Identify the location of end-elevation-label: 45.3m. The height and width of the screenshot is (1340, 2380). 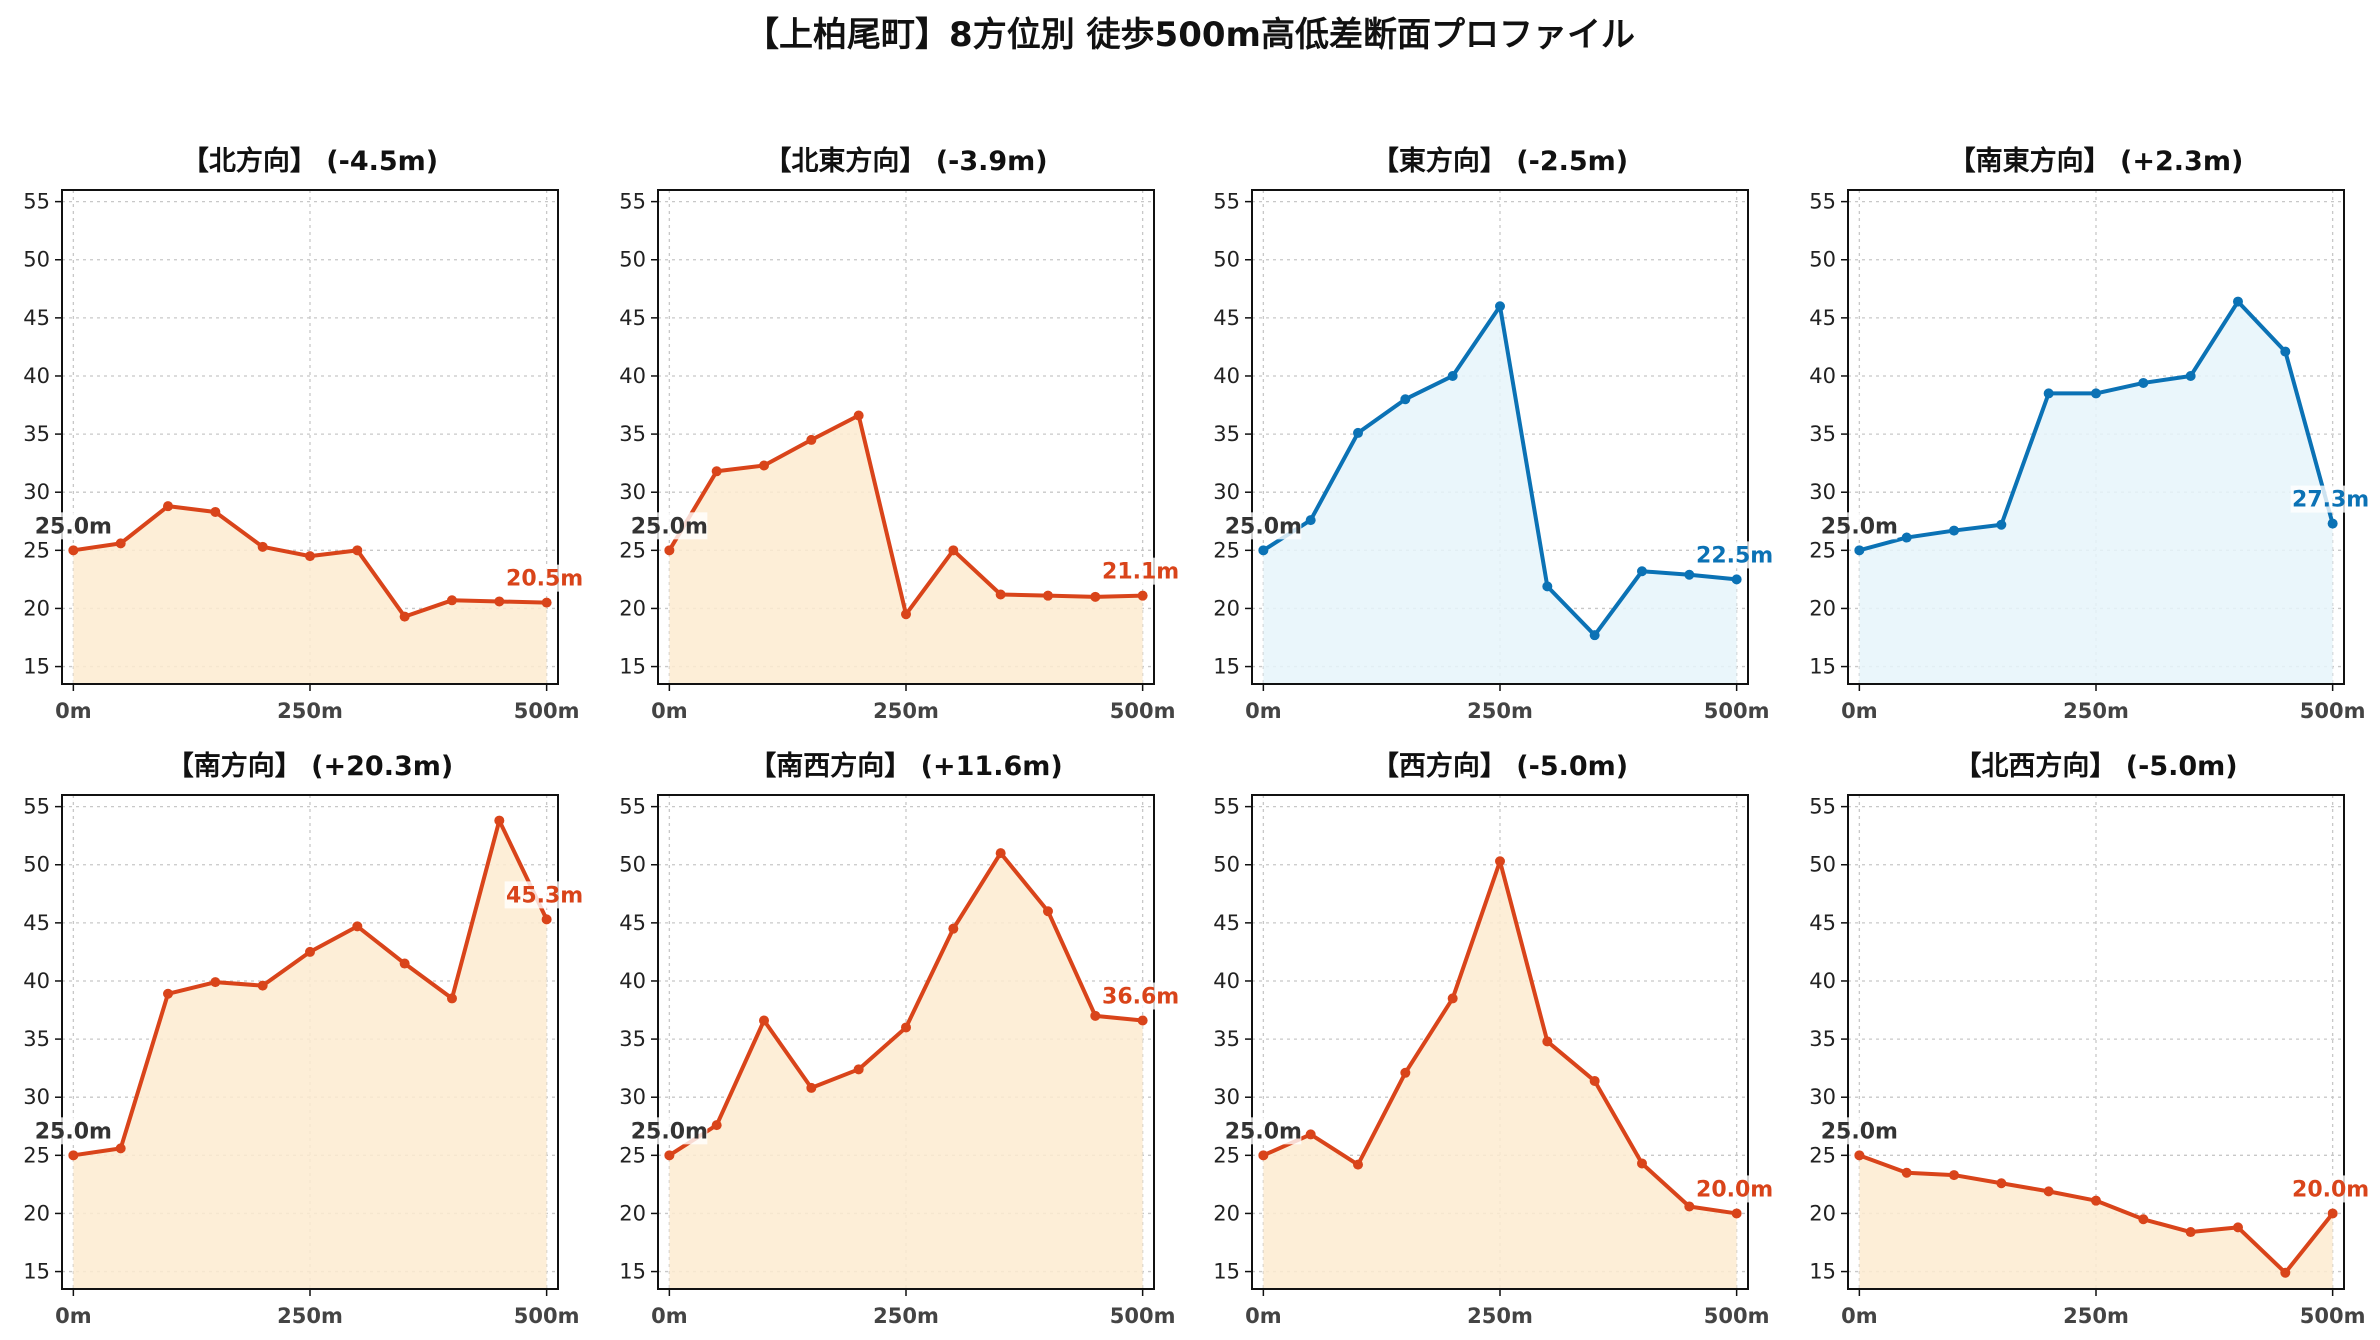
(544, 895).